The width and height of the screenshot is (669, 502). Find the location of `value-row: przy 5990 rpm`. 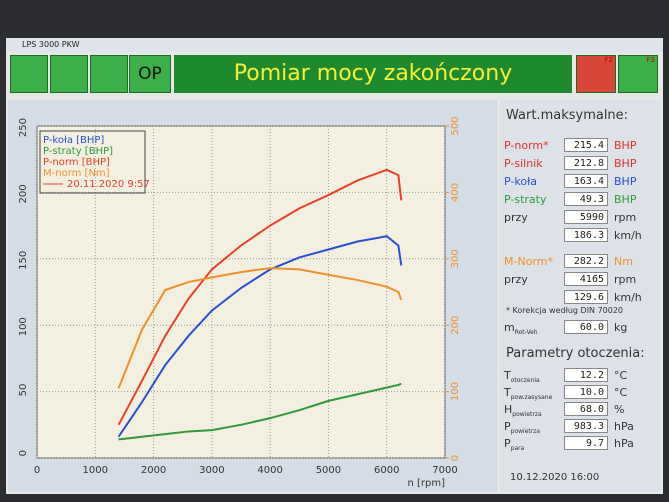

value-row: przy 5990 rpm is located at coordinates (581, 218).